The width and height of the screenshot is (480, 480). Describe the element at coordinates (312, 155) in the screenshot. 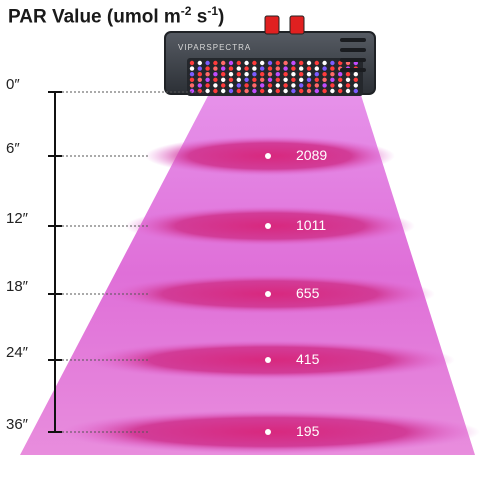

I see `par-value-label: 2089` at that location.